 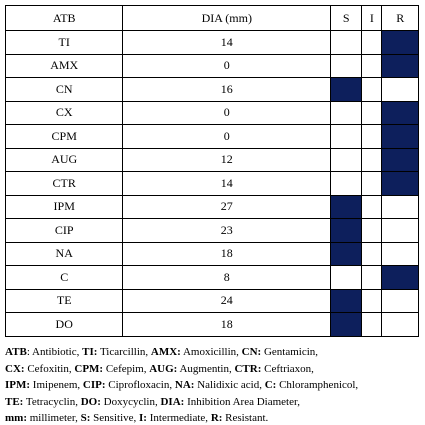 What do you see at coordinates (143, 418) in the screenshot?
I see `abbreviation: I:` at bounding box center [143, 418].